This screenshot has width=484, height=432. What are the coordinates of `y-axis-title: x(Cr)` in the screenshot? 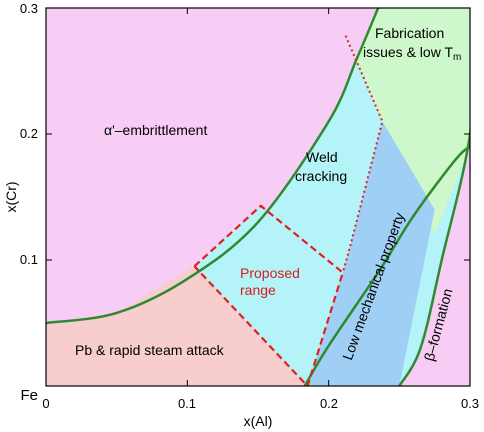 It's located at (11, 196).